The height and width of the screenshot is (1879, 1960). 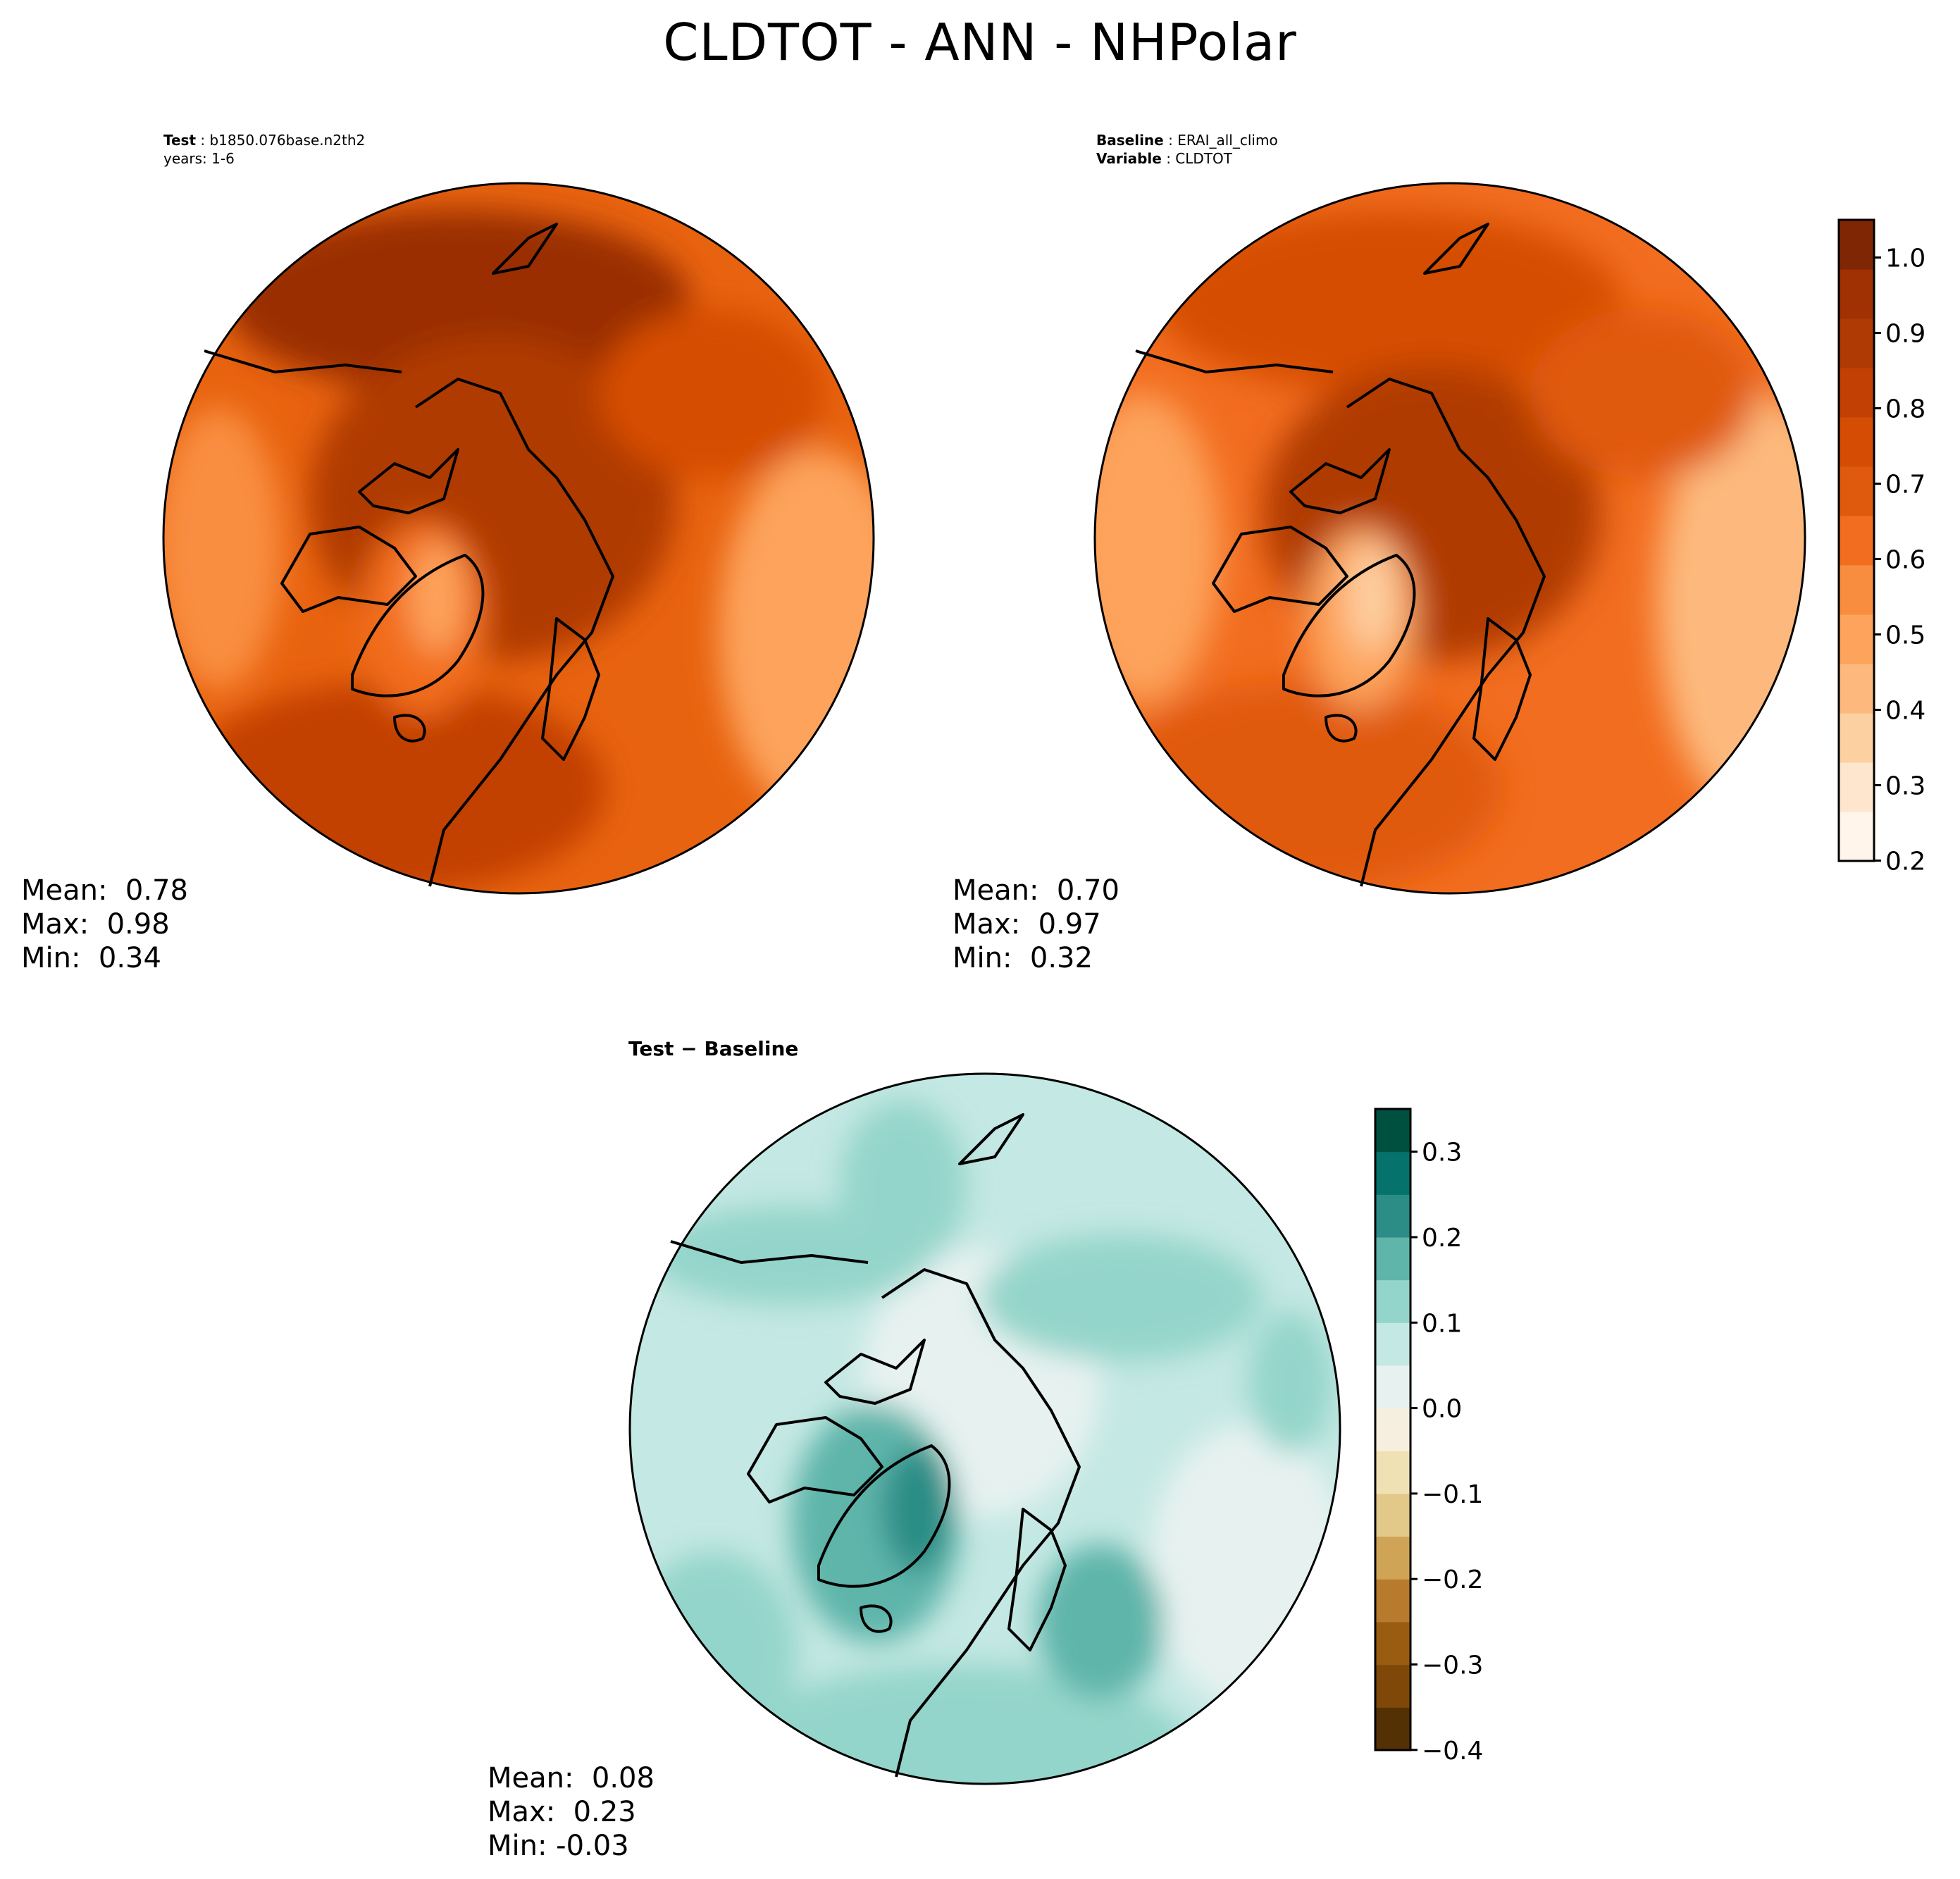 I want to click on main-colorbar-tick-label: 0.7, so click(x=1905, y=485).